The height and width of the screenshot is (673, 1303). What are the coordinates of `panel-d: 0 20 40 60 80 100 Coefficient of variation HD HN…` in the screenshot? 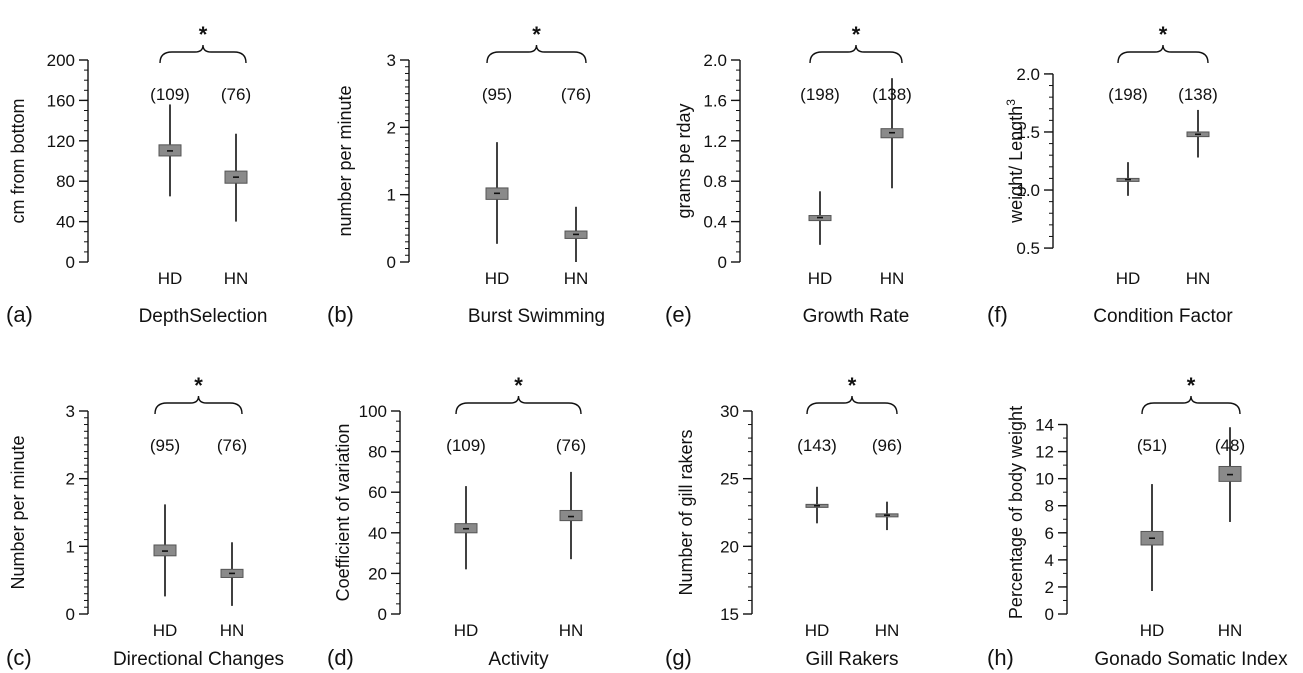 It's located at (456, 521).